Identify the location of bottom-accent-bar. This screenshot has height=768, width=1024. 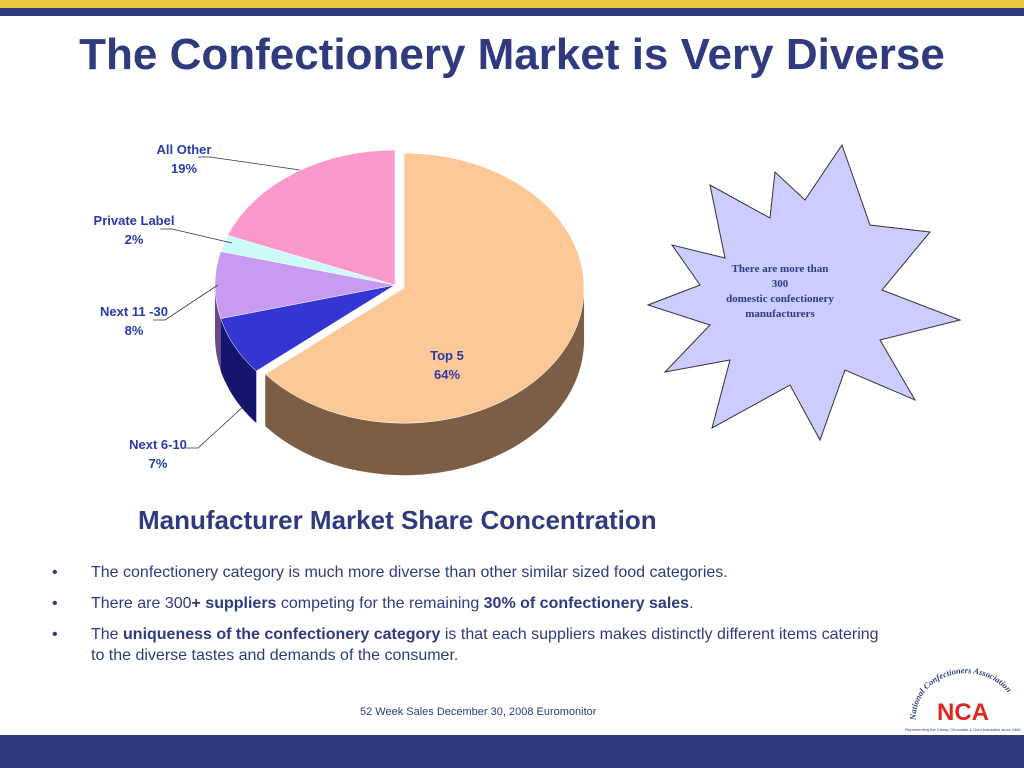
(512, 751).